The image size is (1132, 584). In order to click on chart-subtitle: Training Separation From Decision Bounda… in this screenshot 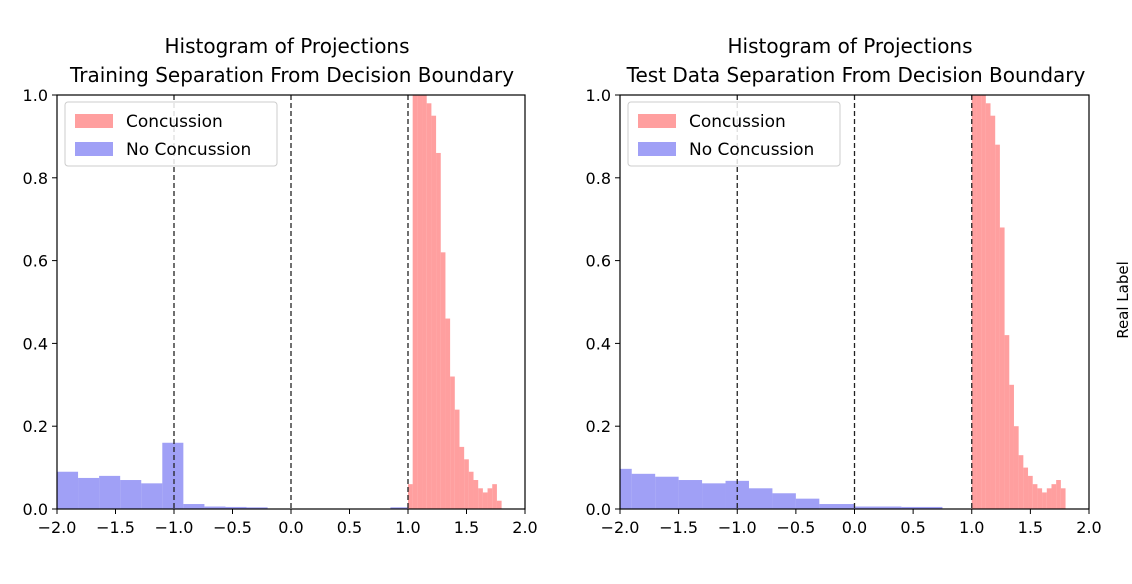, I will do `click(291, 75)`.